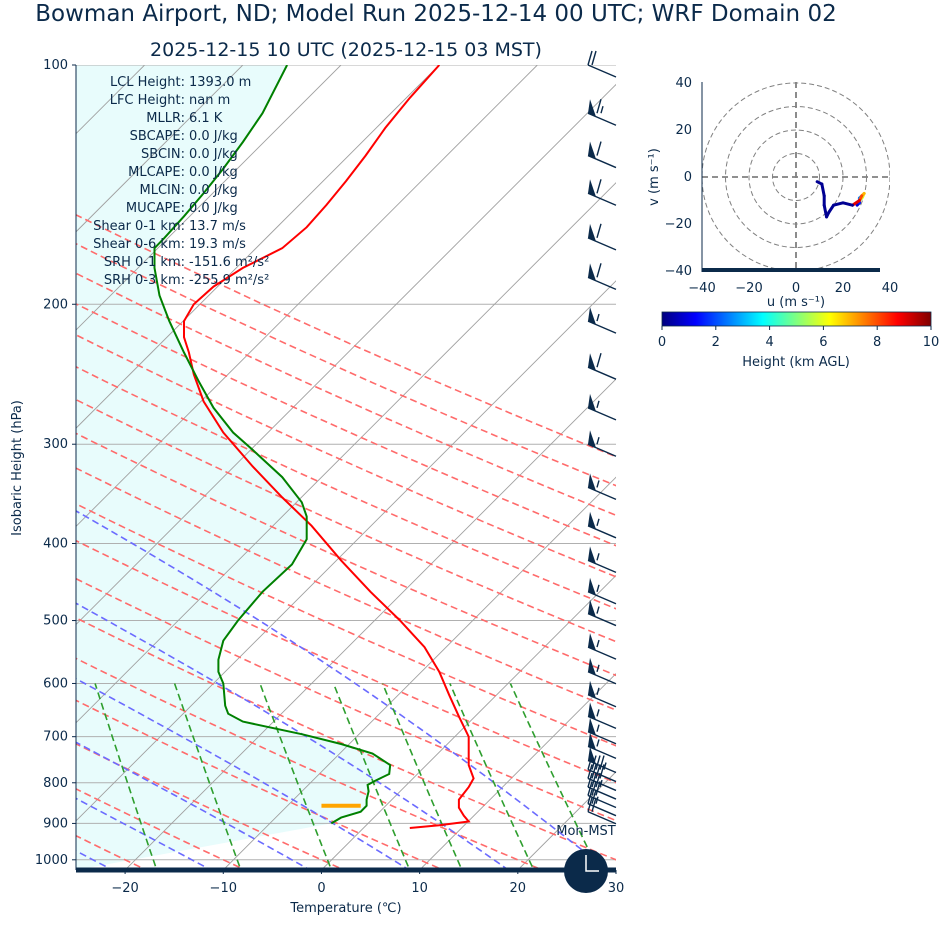  Describe the element at coordinates (678, 224) in the screenshot. I see `hodograph-y-tick: −20` at that location.